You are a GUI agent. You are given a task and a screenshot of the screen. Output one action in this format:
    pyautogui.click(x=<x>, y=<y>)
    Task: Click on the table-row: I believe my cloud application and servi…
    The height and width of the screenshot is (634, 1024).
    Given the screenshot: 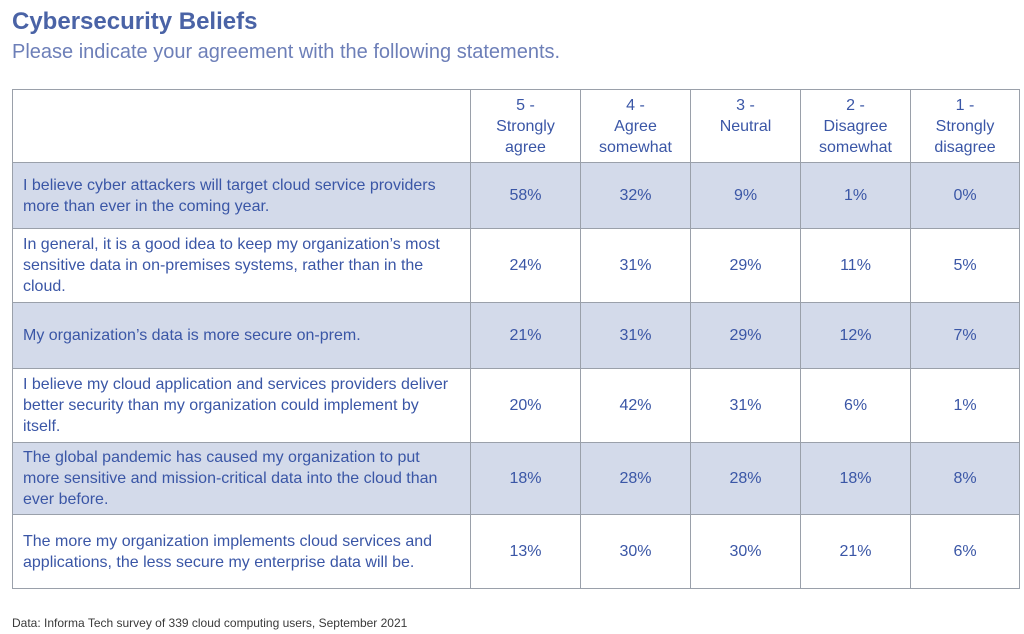 What is the action you would take?
    pyautogui.click(x=516, y=405)
    